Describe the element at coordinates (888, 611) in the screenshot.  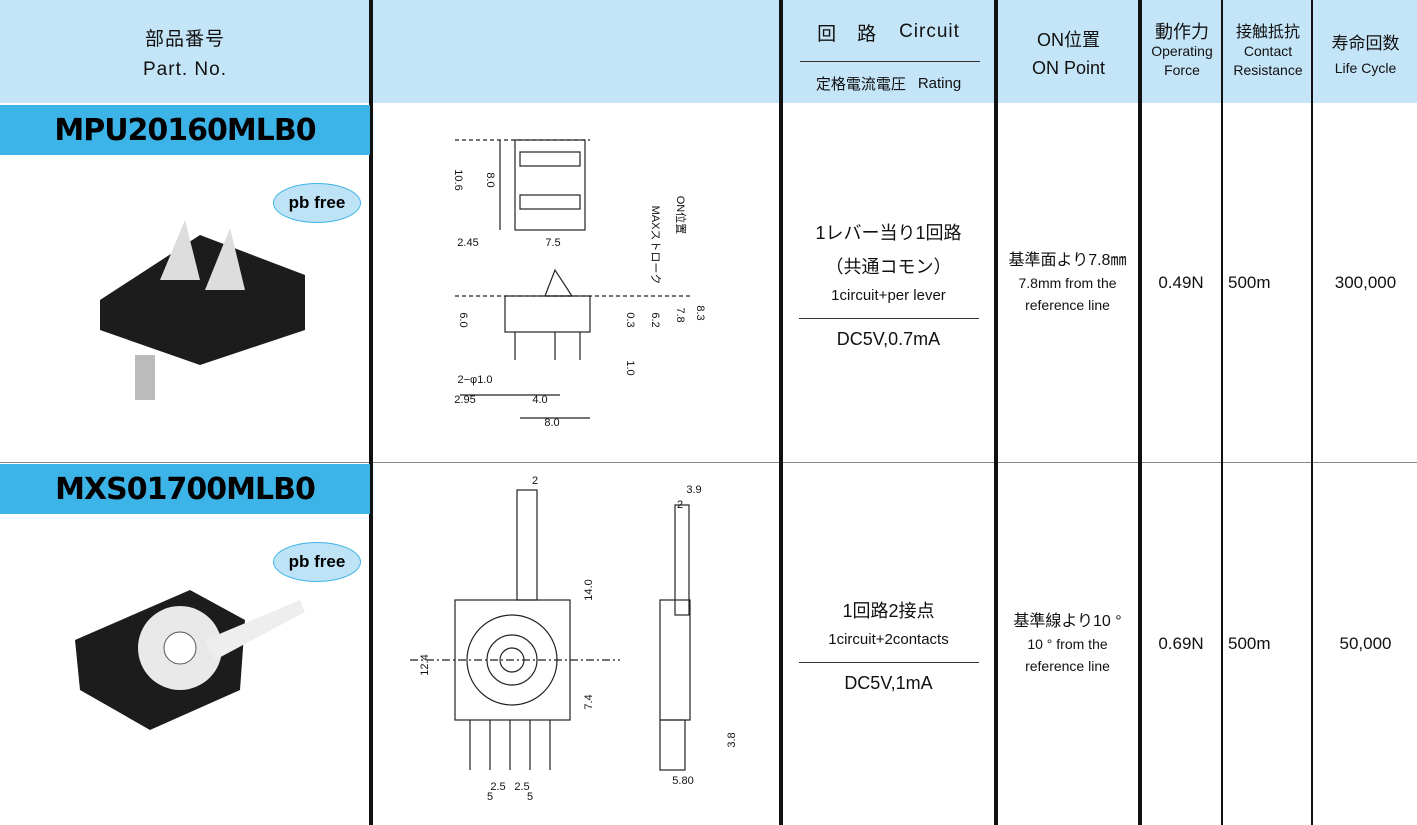
I see `circuit-text: 1回路2接点` at that location.